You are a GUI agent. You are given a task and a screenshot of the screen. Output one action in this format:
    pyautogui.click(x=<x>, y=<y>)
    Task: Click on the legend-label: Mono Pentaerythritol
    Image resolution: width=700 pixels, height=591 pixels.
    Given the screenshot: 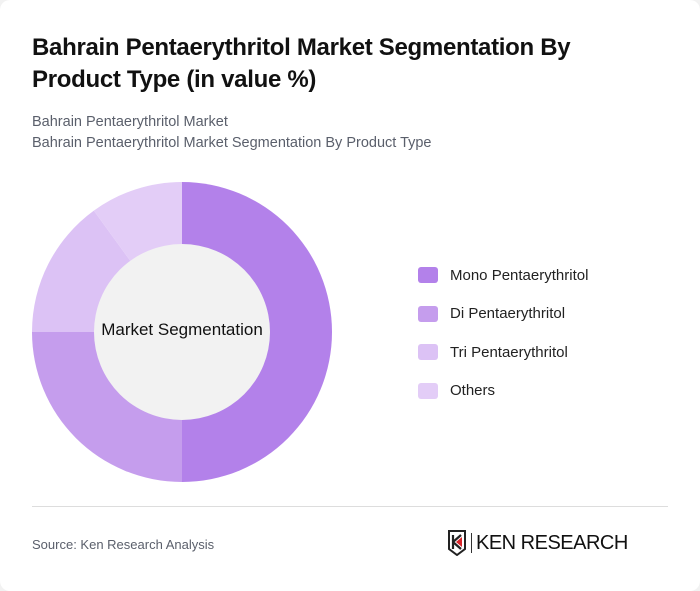 What is the action you would take?
    pyautogui.click(x=519, y=275)
    